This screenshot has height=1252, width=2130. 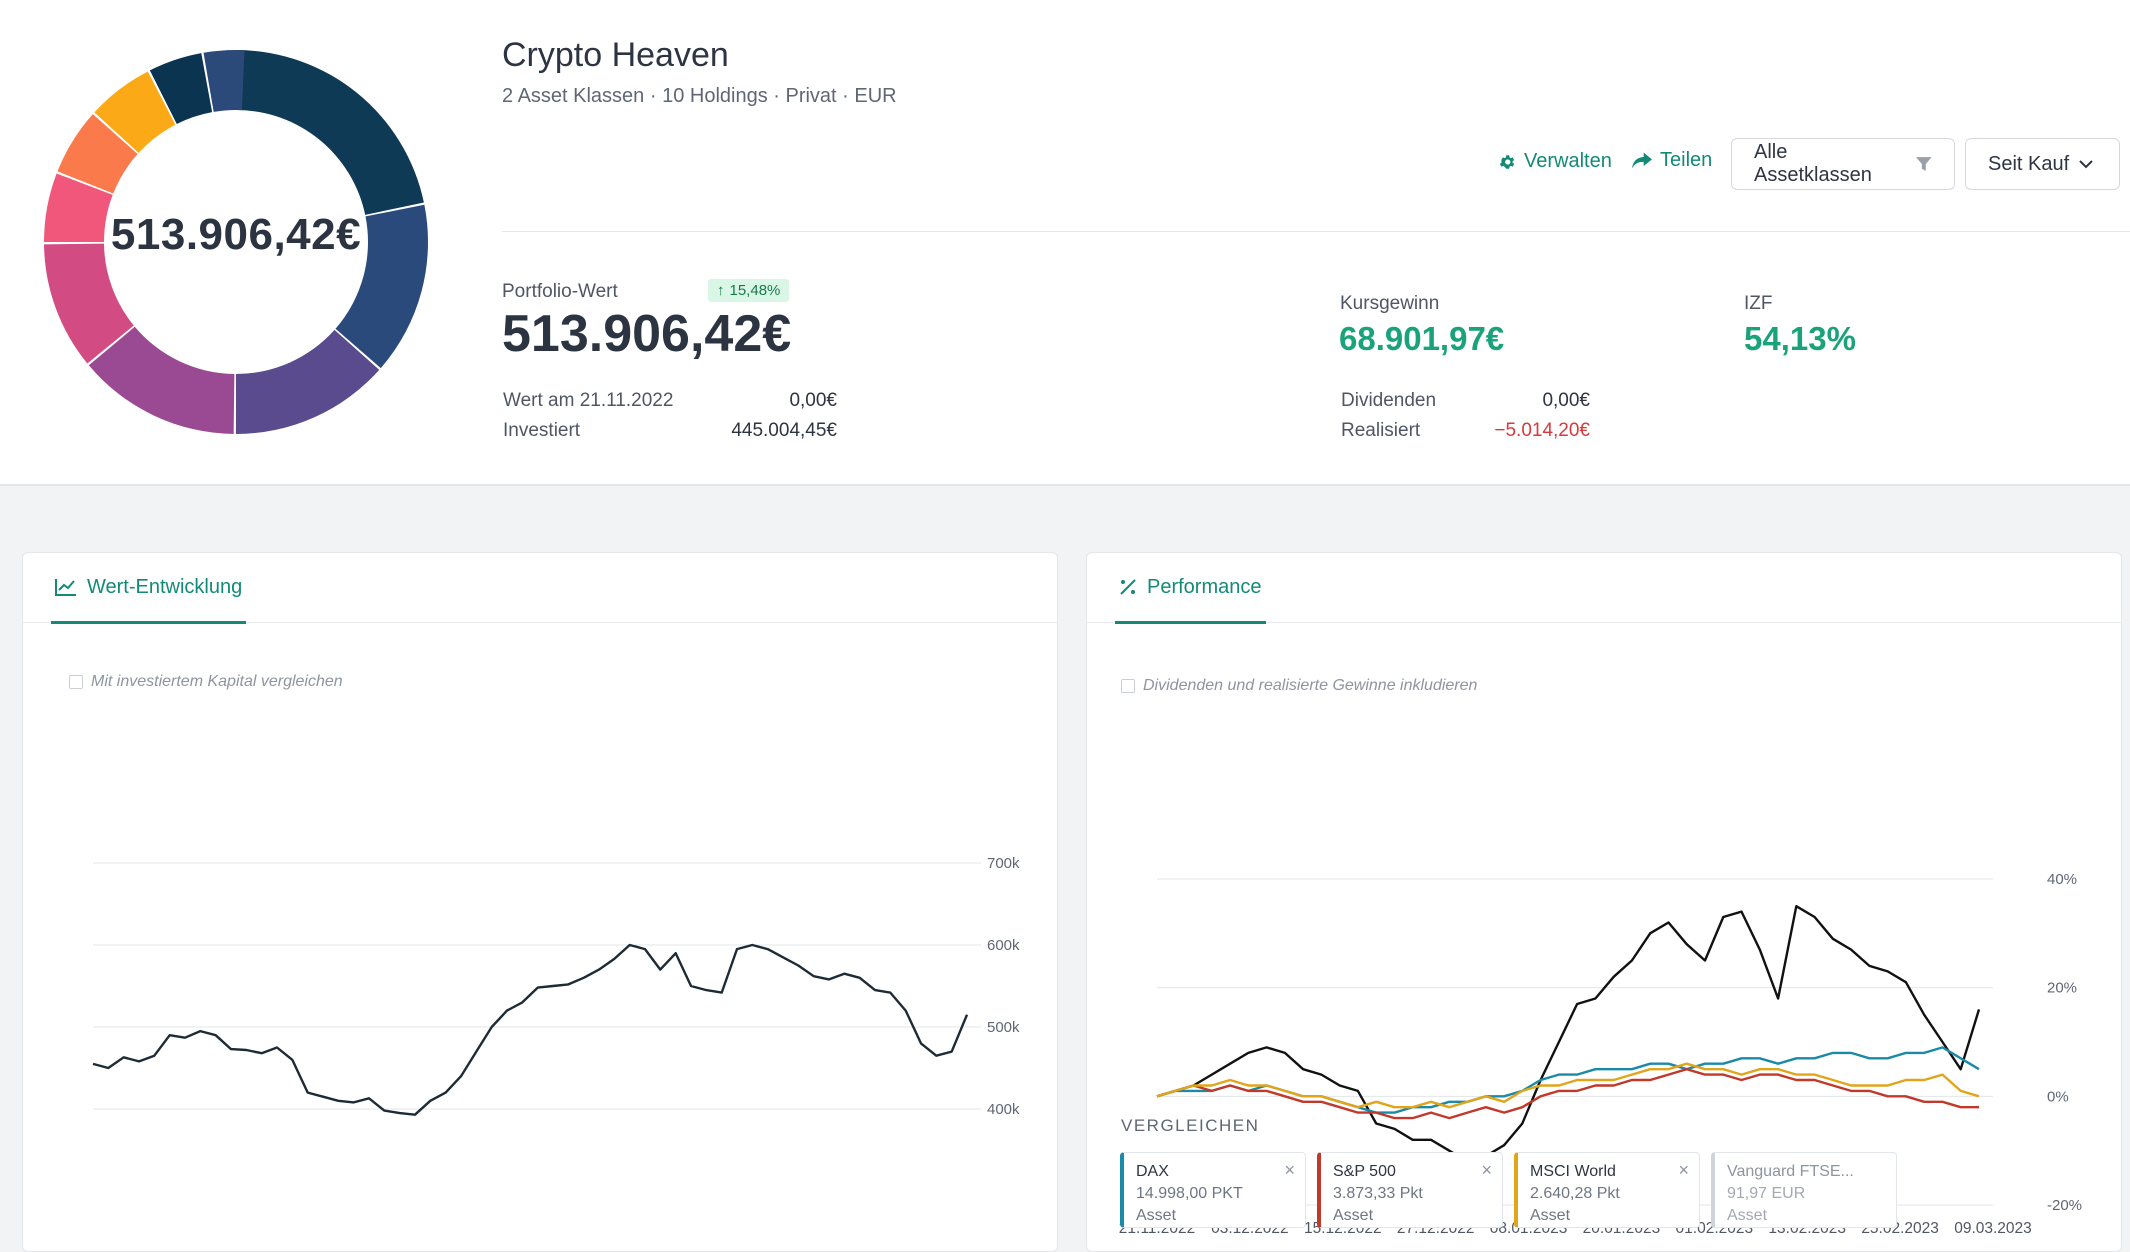 What do you see at coordinates (1542, 430) in the screenshot?
I see `realized-value: −5.014,20€` at bounding box center [1542, 430].